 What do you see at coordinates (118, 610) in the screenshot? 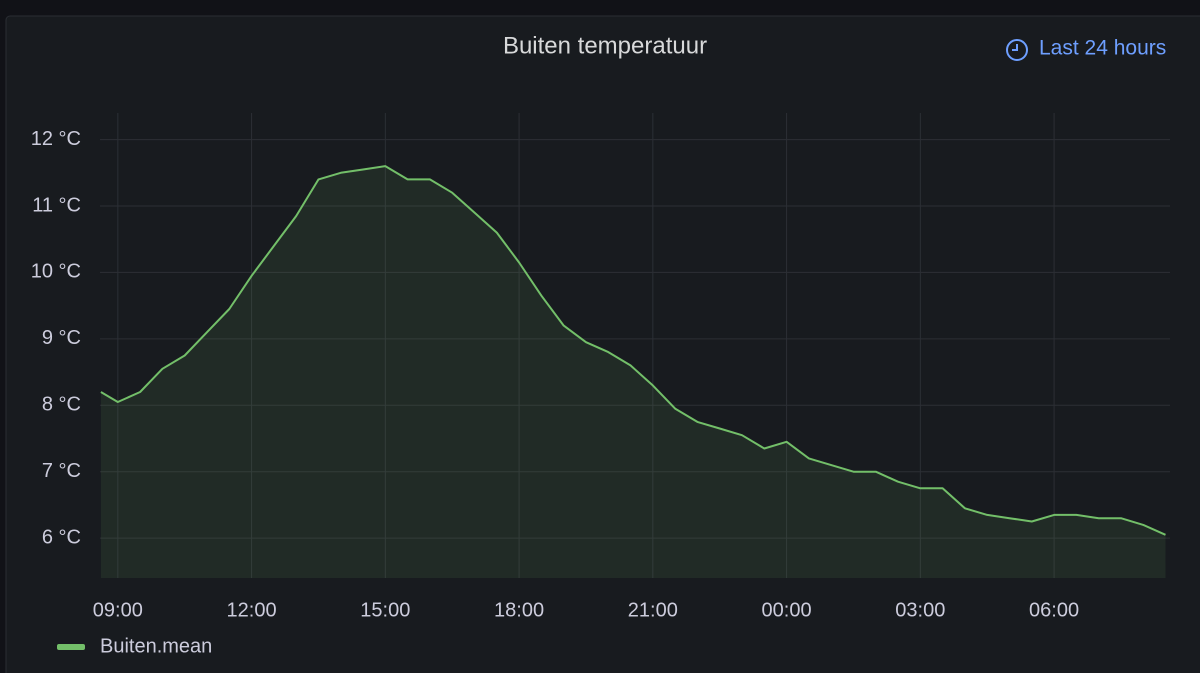
I see `x-tick-label: 09:00` at bounding box center [118, 610].